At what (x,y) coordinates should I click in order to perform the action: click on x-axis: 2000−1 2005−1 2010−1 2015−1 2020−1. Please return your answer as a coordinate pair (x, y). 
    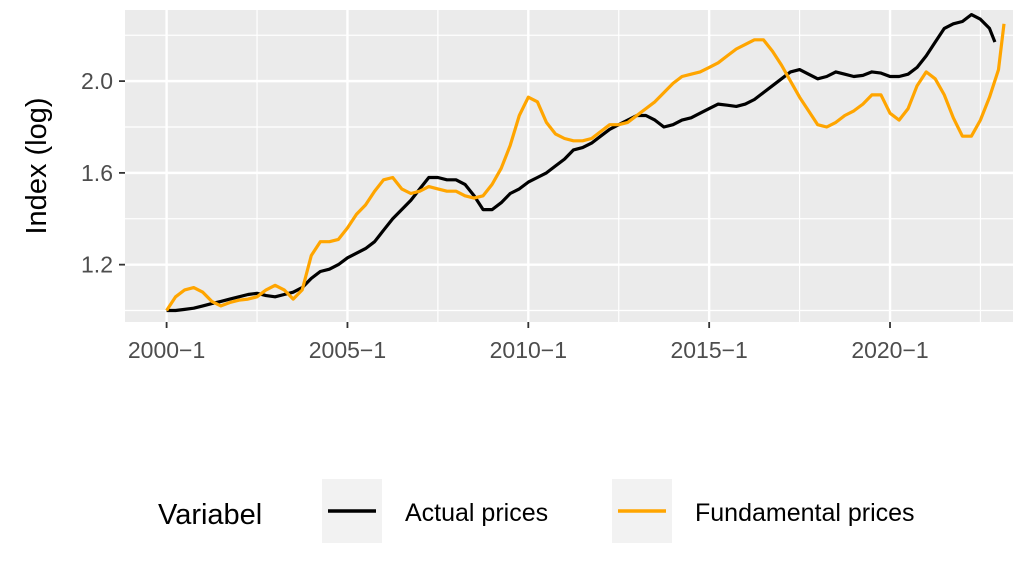
    Looking at the image, I should click on (528, 342).